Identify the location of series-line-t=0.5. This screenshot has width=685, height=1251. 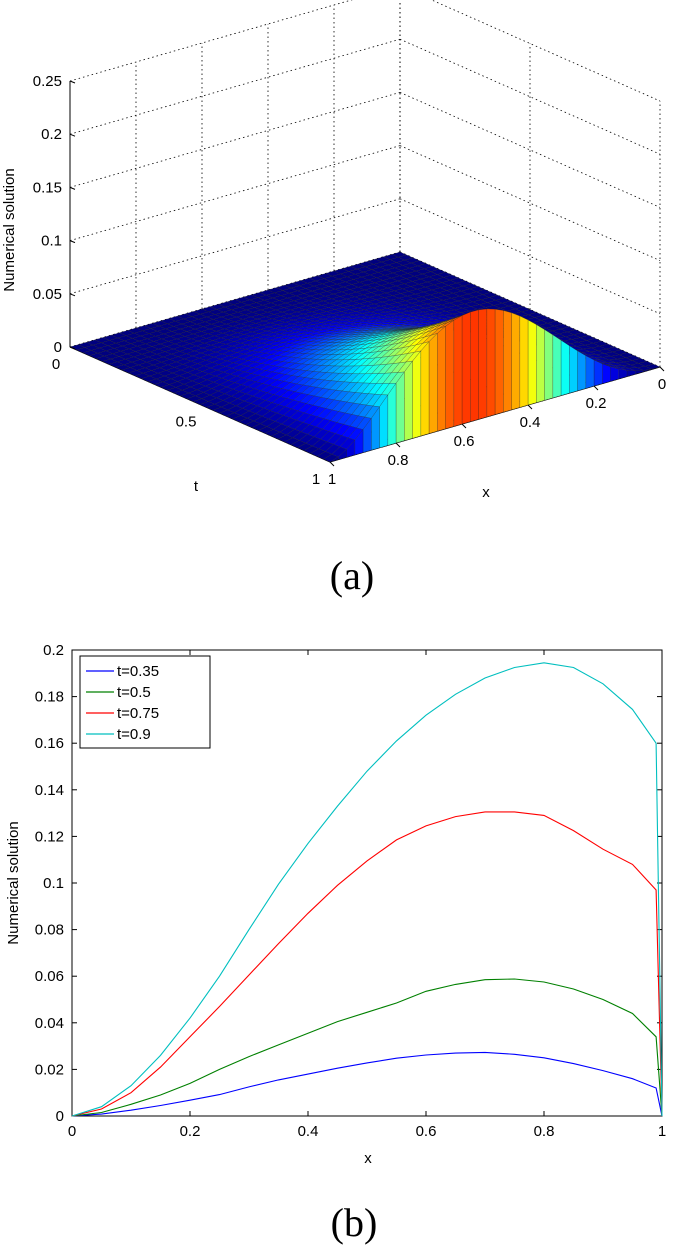
(367, 1047).